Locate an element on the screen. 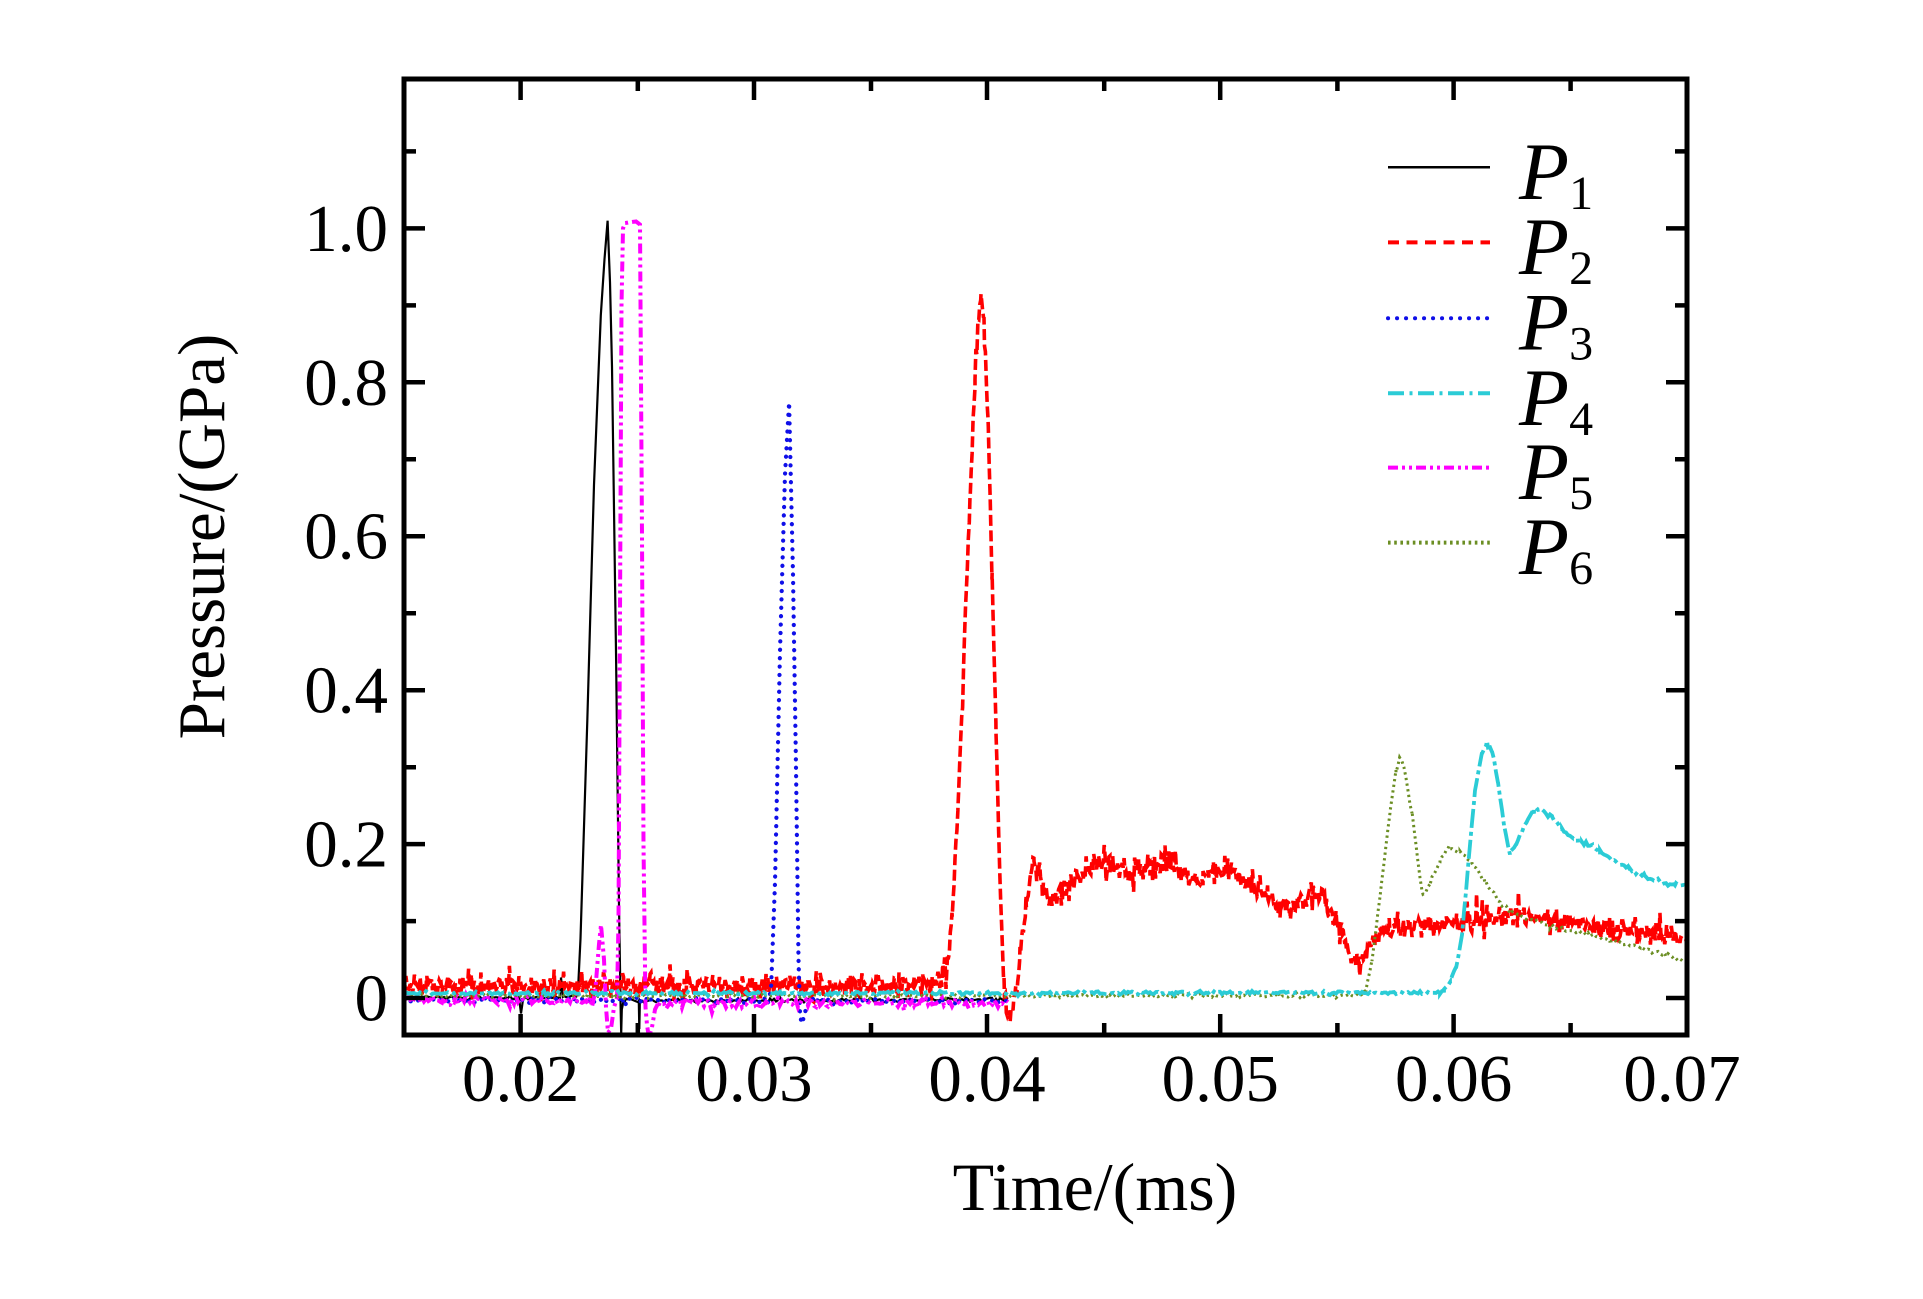 This screenshot has width=1923, height=1299. svg-text: 0.07 is located at coordinates (1681, 1079).